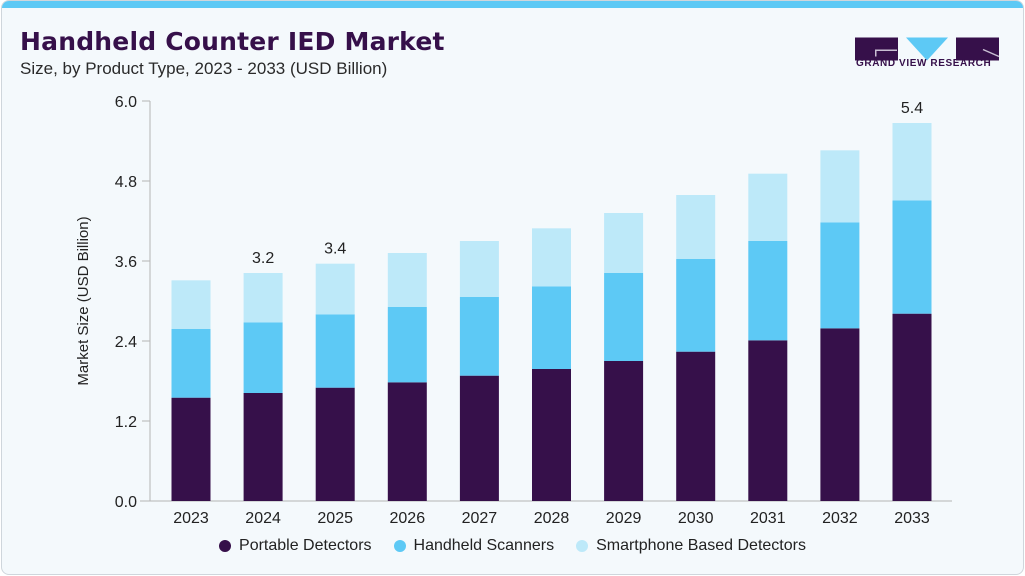 This screenshot has height=576, width=1025. What do you see at coordinates (840, 275) in the screenshot?
I see `bar-handheld-scanners-2032` at bounding box center [840, 275].